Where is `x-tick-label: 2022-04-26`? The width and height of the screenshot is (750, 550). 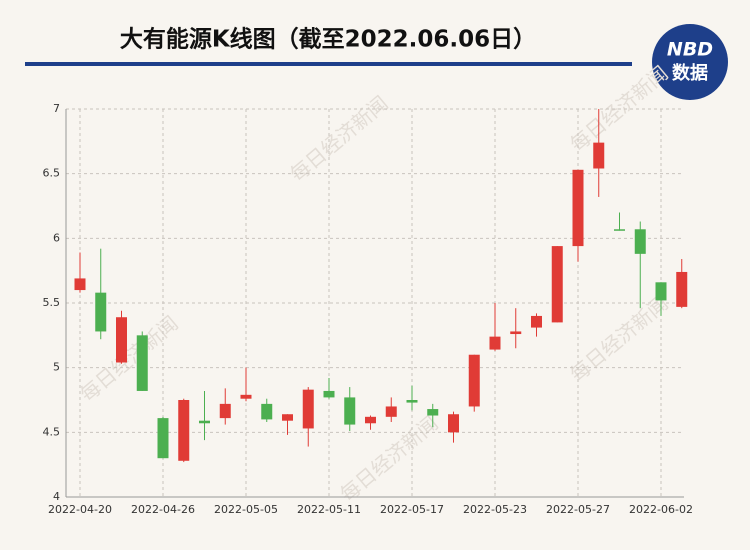 x-tick-label: 2022-04-26 is located at coordinates (163, 509).